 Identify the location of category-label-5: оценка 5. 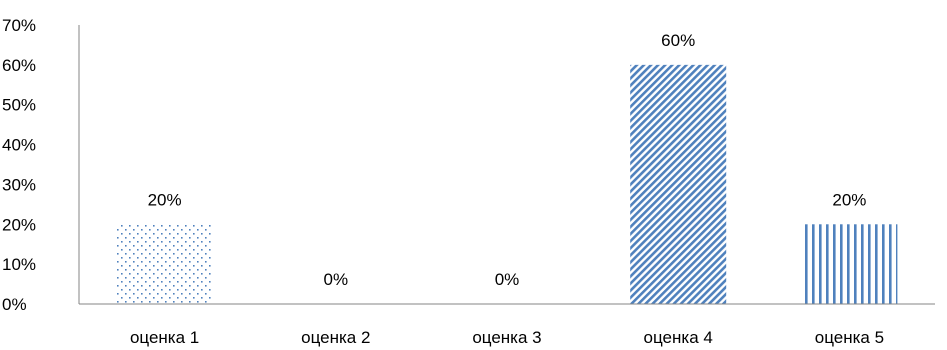
(849, 337).